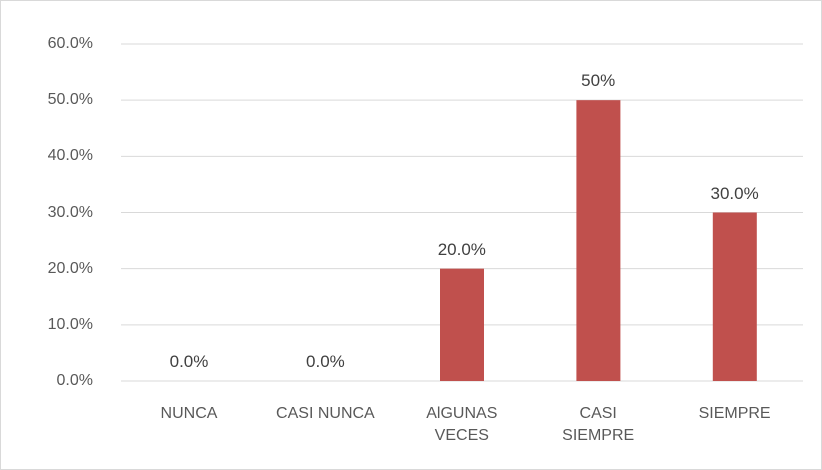 This screenshot has width=822, height=470. Describe the element at coordinates (70, 212) in the screenshot. I see `y-tick-label: 30.0%` at that location.